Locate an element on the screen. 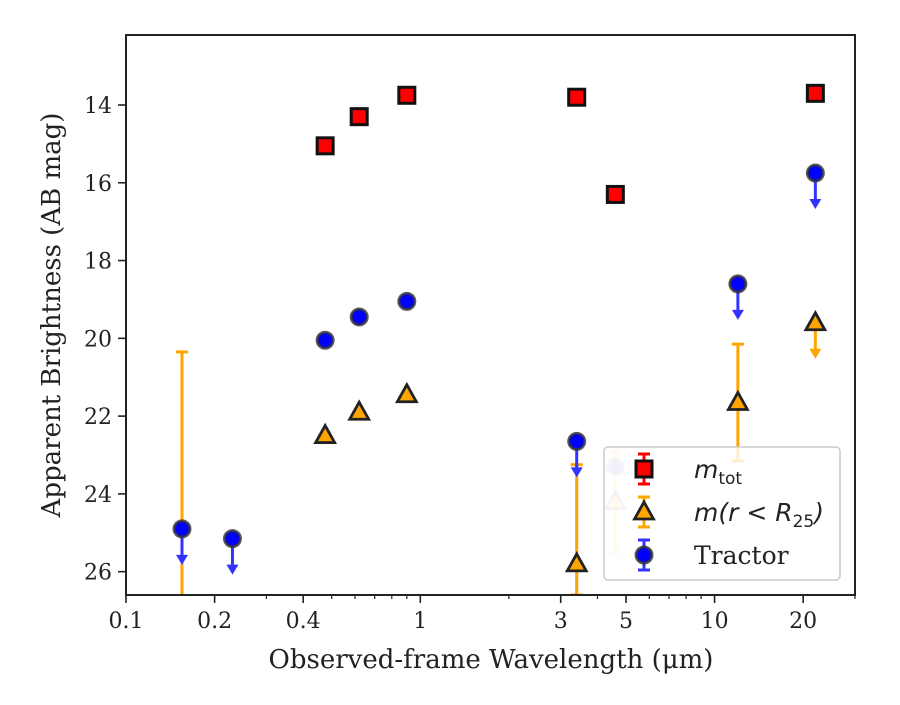 The width and height of the screenshot is (900, 705). y-tick-label: 20 is located at coordinates (98, 339).